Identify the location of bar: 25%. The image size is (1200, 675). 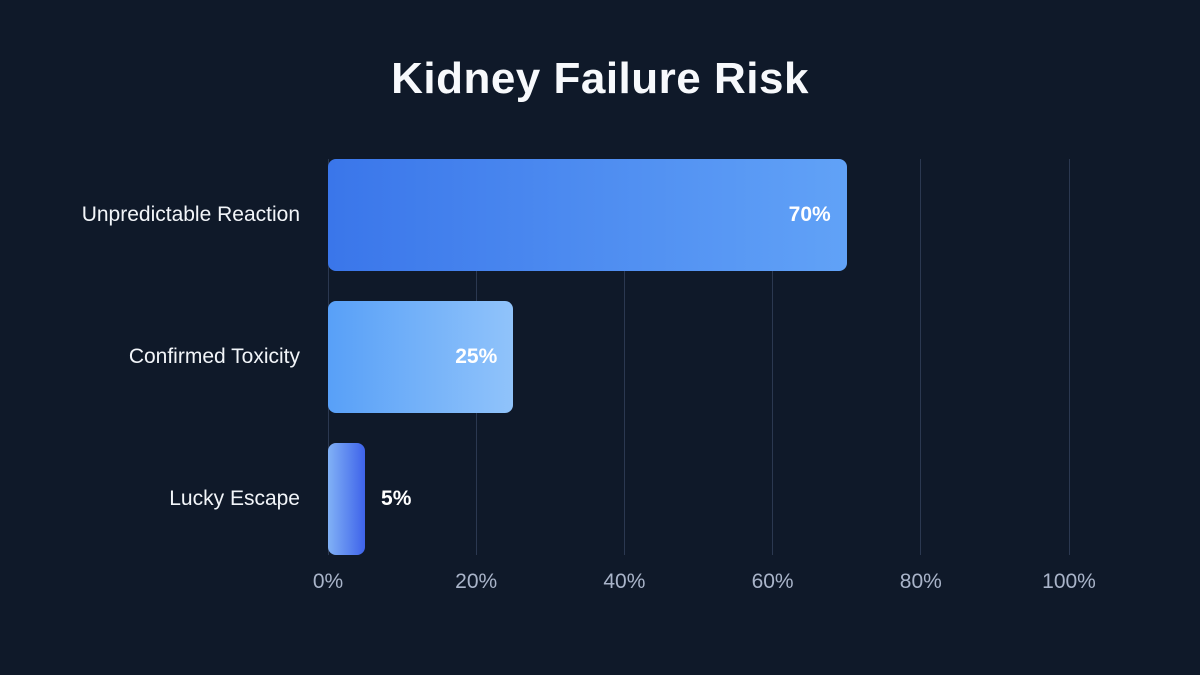
(421, 357).